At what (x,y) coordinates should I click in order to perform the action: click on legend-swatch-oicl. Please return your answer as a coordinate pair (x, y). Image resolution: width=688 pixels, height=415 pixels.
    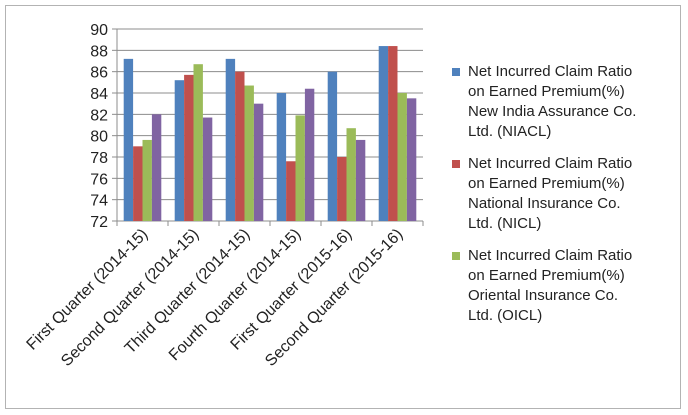
    Looking at the image, I should click on (456, 256).